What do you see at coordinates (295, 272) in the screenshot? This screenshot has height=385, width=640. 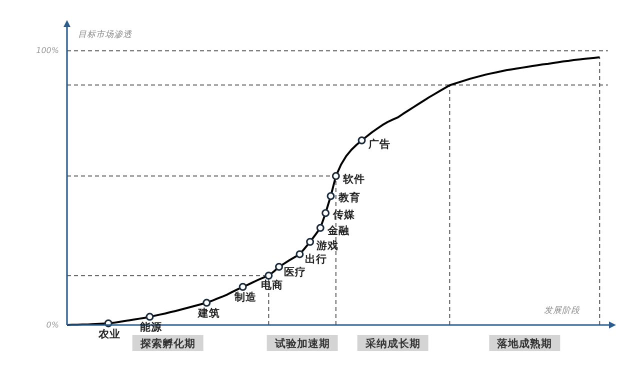 I see `annotation: 医疗` at bounding box center [295, 272].